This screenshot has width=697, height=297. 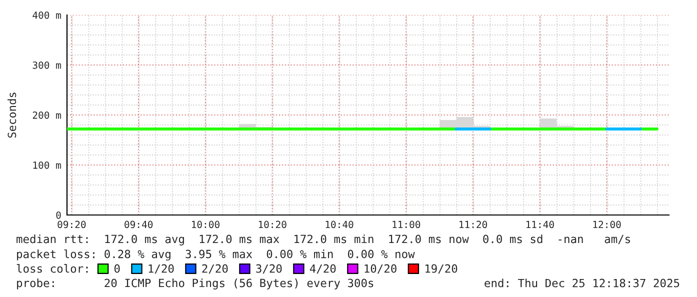 I want to click on text: end: Thu Dec 25 12:18:37 2025, so click(x=582, y=283).